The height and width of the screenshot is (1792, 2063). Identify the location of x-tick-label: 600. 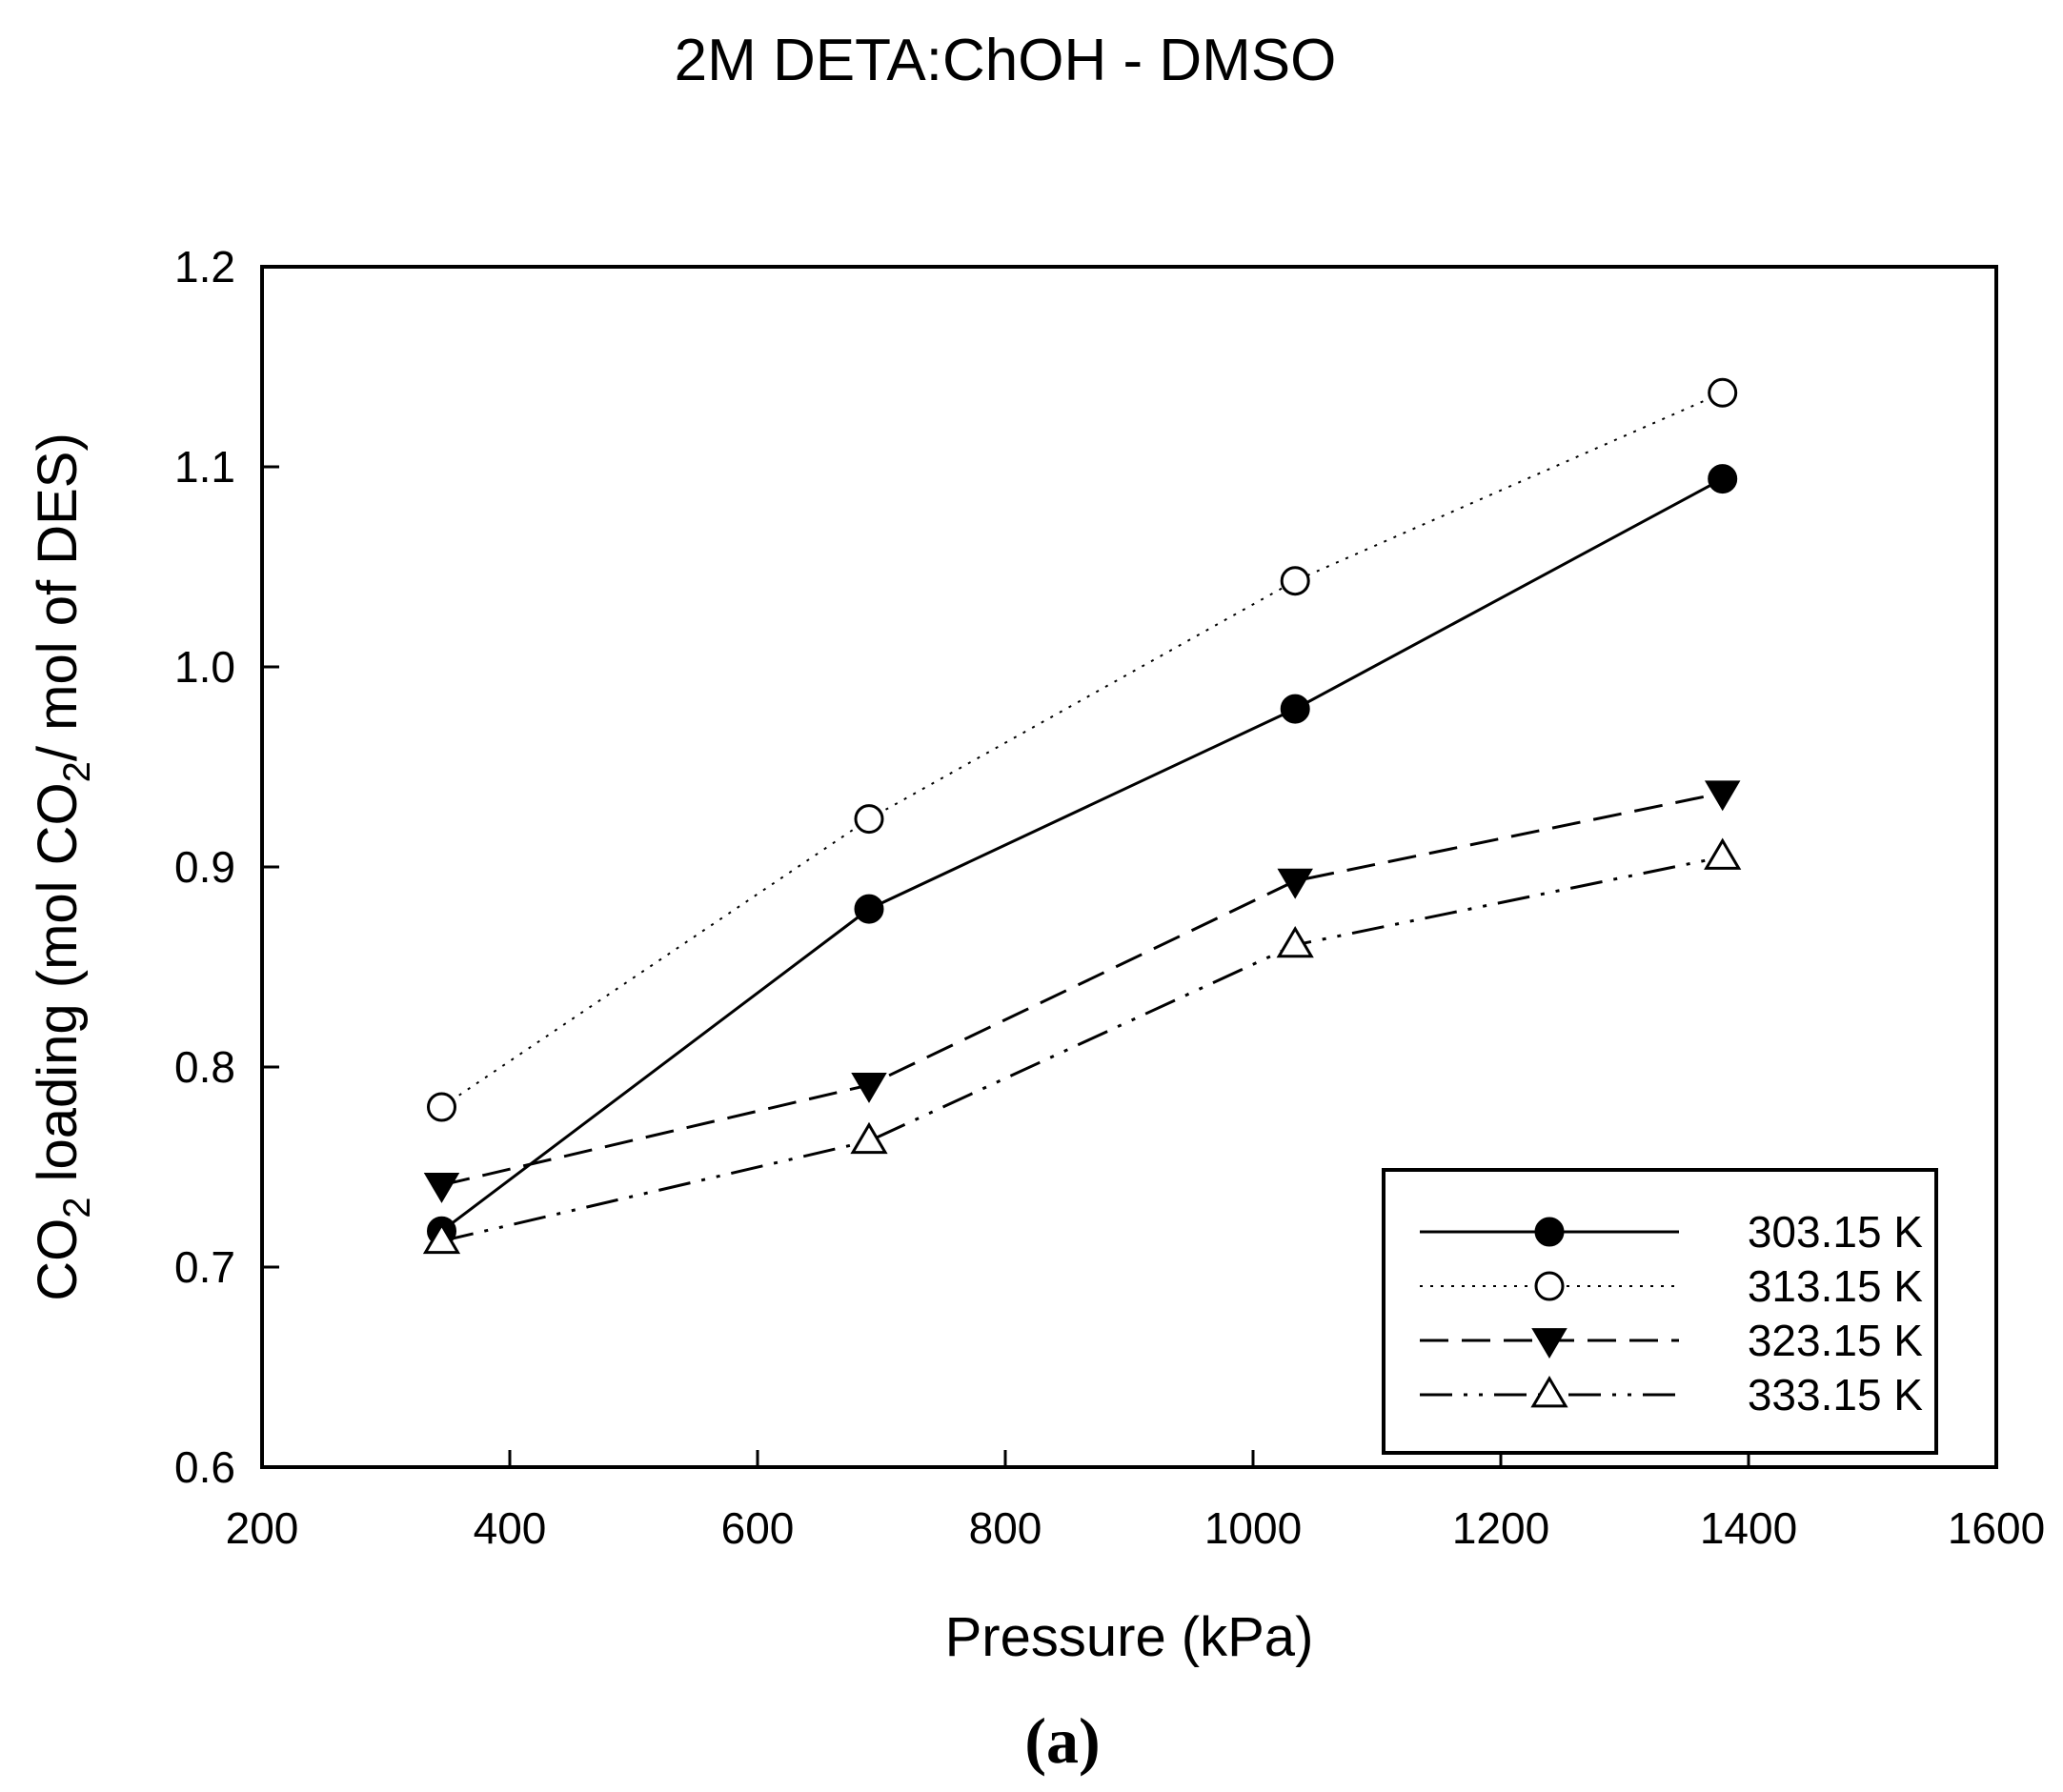
(758, 1528).